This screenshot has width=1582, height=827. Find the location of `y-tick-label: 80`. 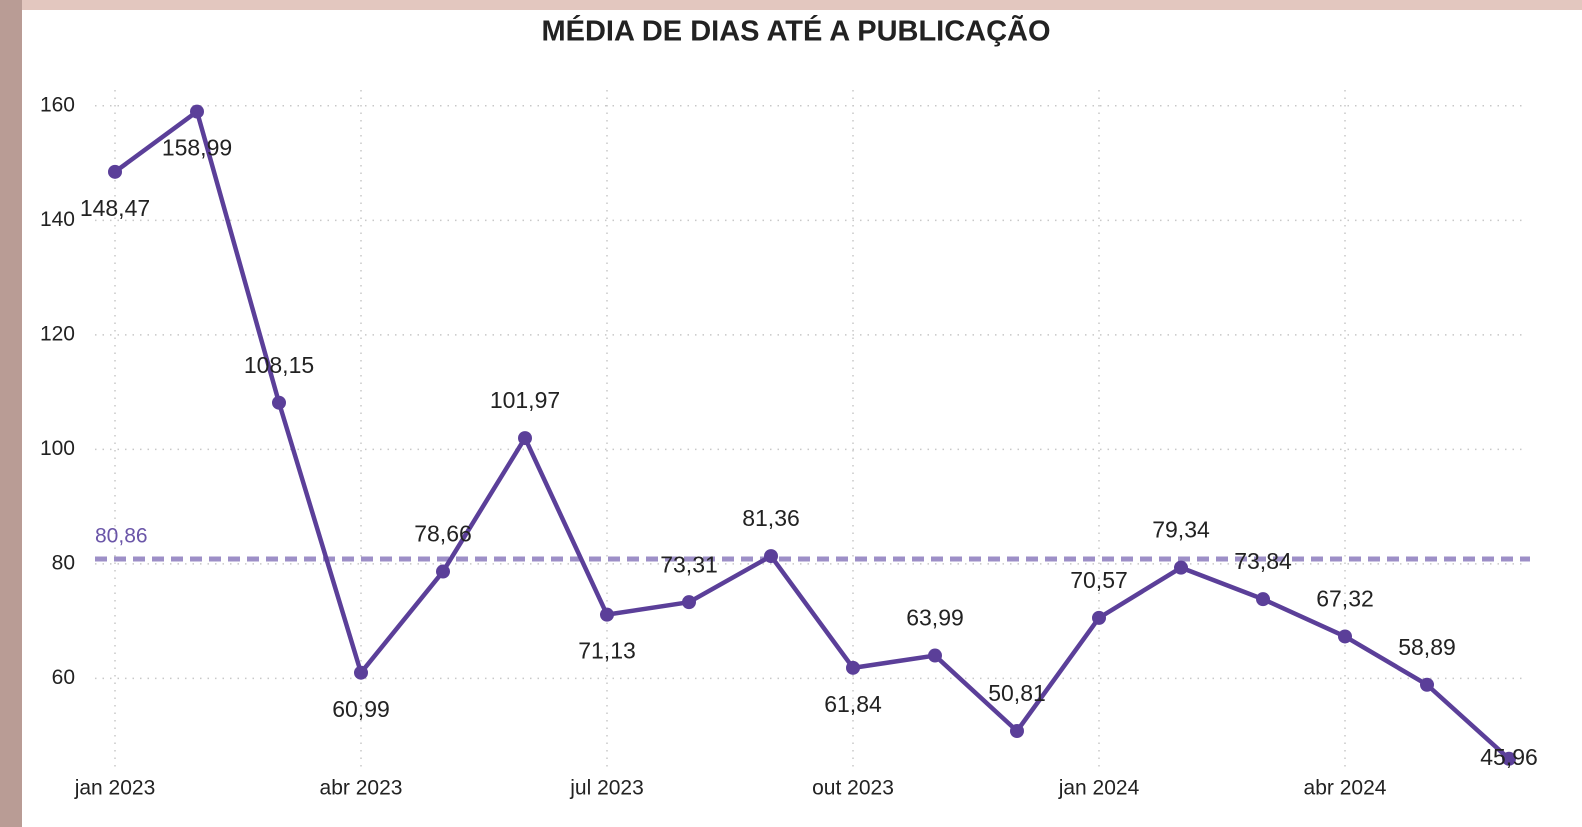

y-tick-label: 80 is located at coordinates (63, 562).